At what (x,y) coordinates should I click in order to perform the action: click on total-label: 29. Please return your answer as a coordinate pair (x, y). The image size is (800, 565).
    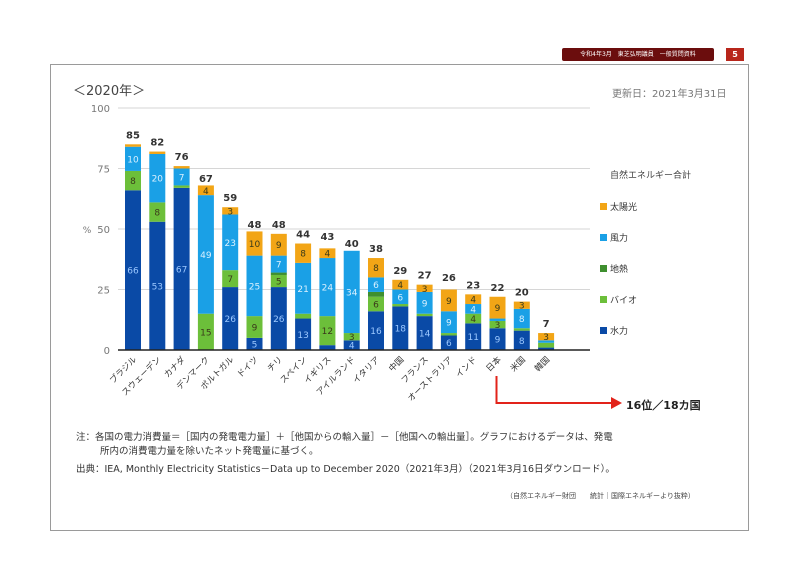
    Looking at the image, I should click on (400, 271).